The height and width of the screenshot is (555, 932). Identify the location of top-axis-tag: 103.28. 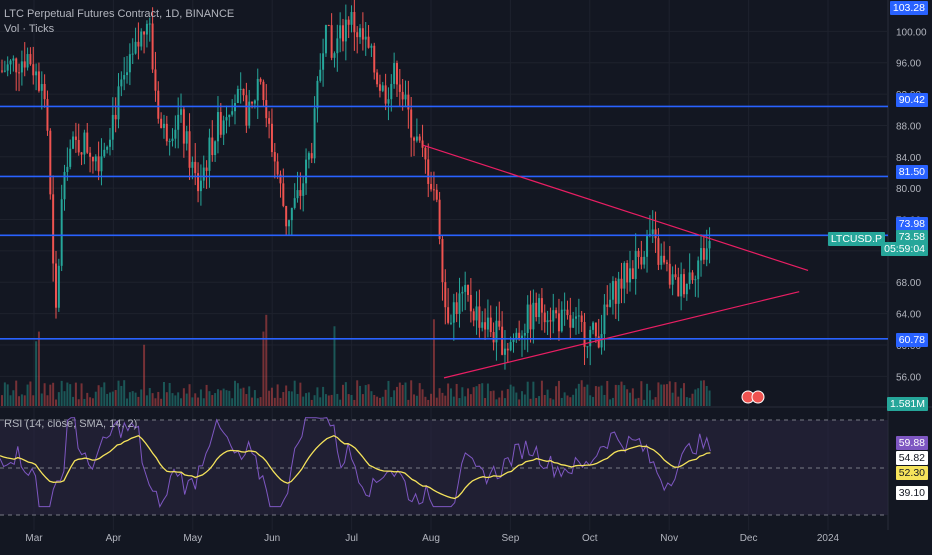
(908, 8).